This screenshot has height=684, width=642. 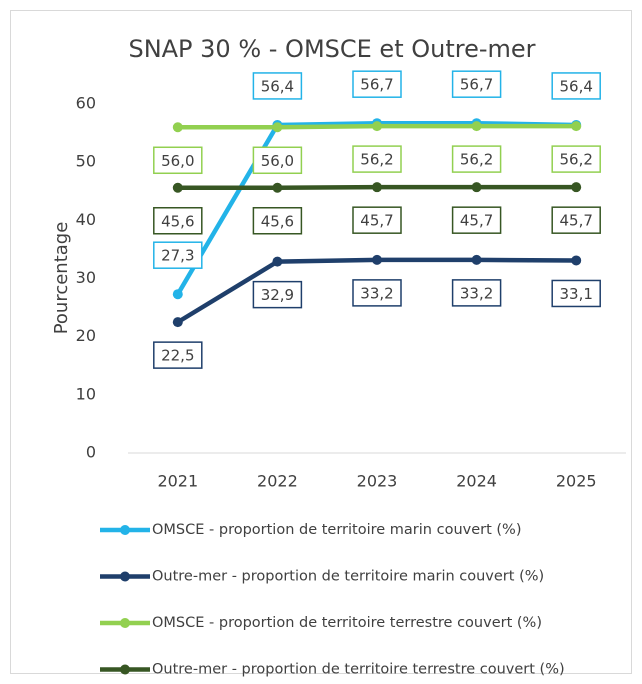 What do you see at coordinates (86, 393) in the screenshot?
I see `y-tick-label: 10` at bounding box center [86, 393].